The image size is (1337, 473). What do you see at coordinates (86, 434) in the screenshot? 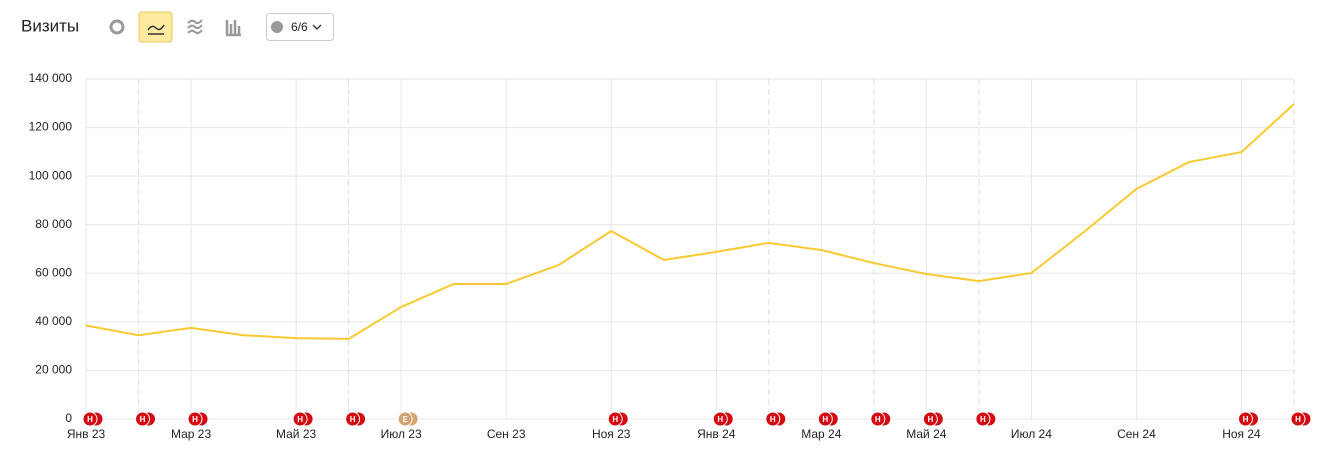
I see `x-tick-label: Янв 23` at bounding box center [86, 434].